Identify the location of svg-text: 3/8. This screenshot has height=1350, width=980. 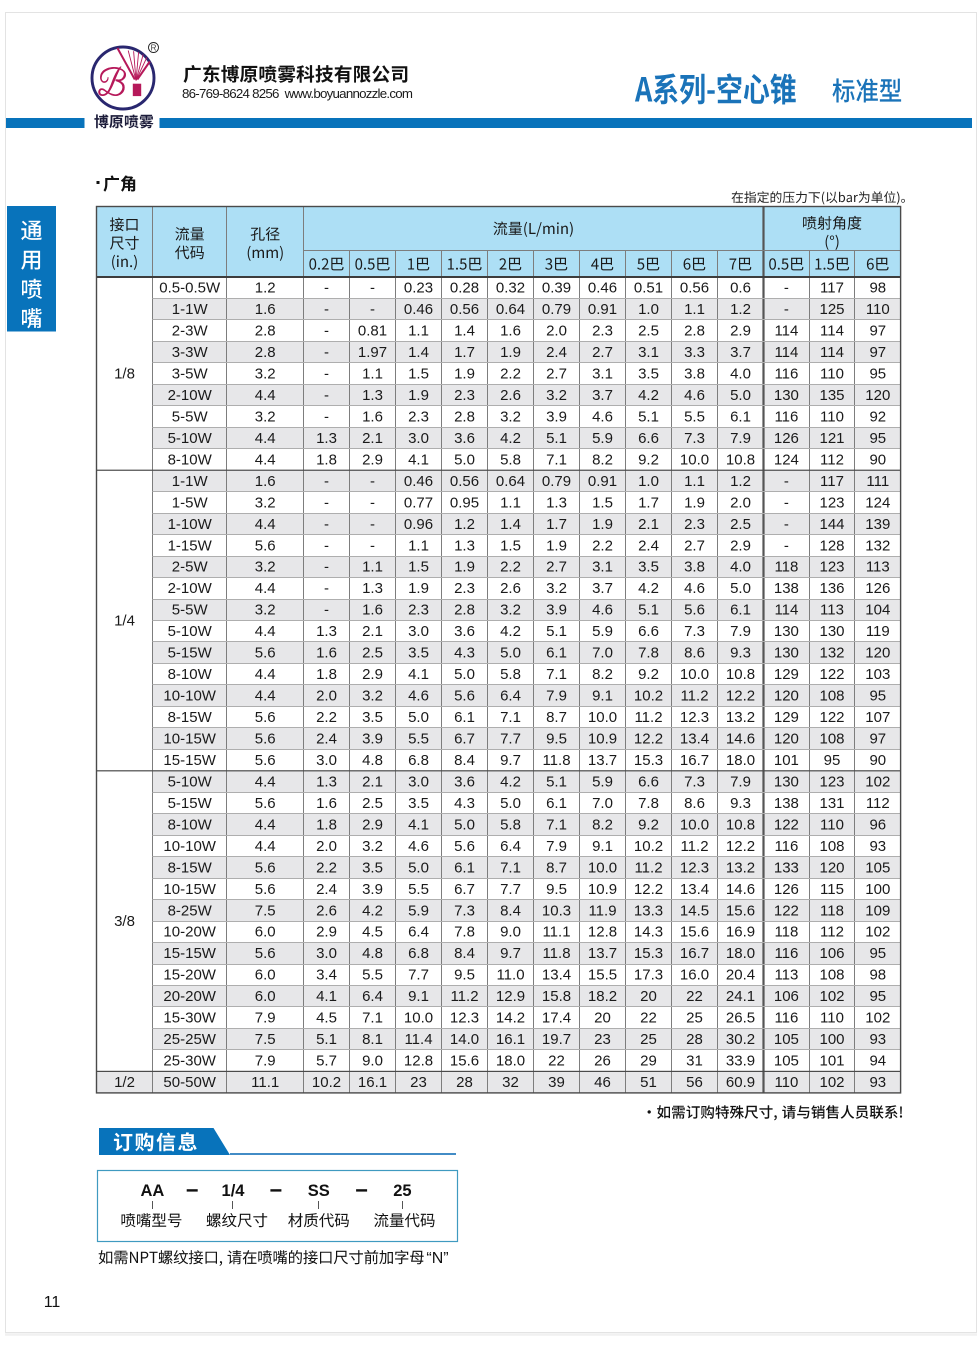
(124, 921).